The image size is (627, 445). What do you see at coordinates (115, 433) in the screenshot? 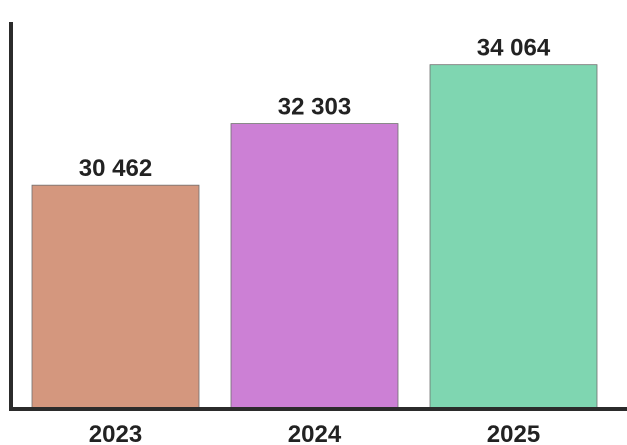
I see `x-tick-label-2023: 2023` at bounding box center [115, 433].